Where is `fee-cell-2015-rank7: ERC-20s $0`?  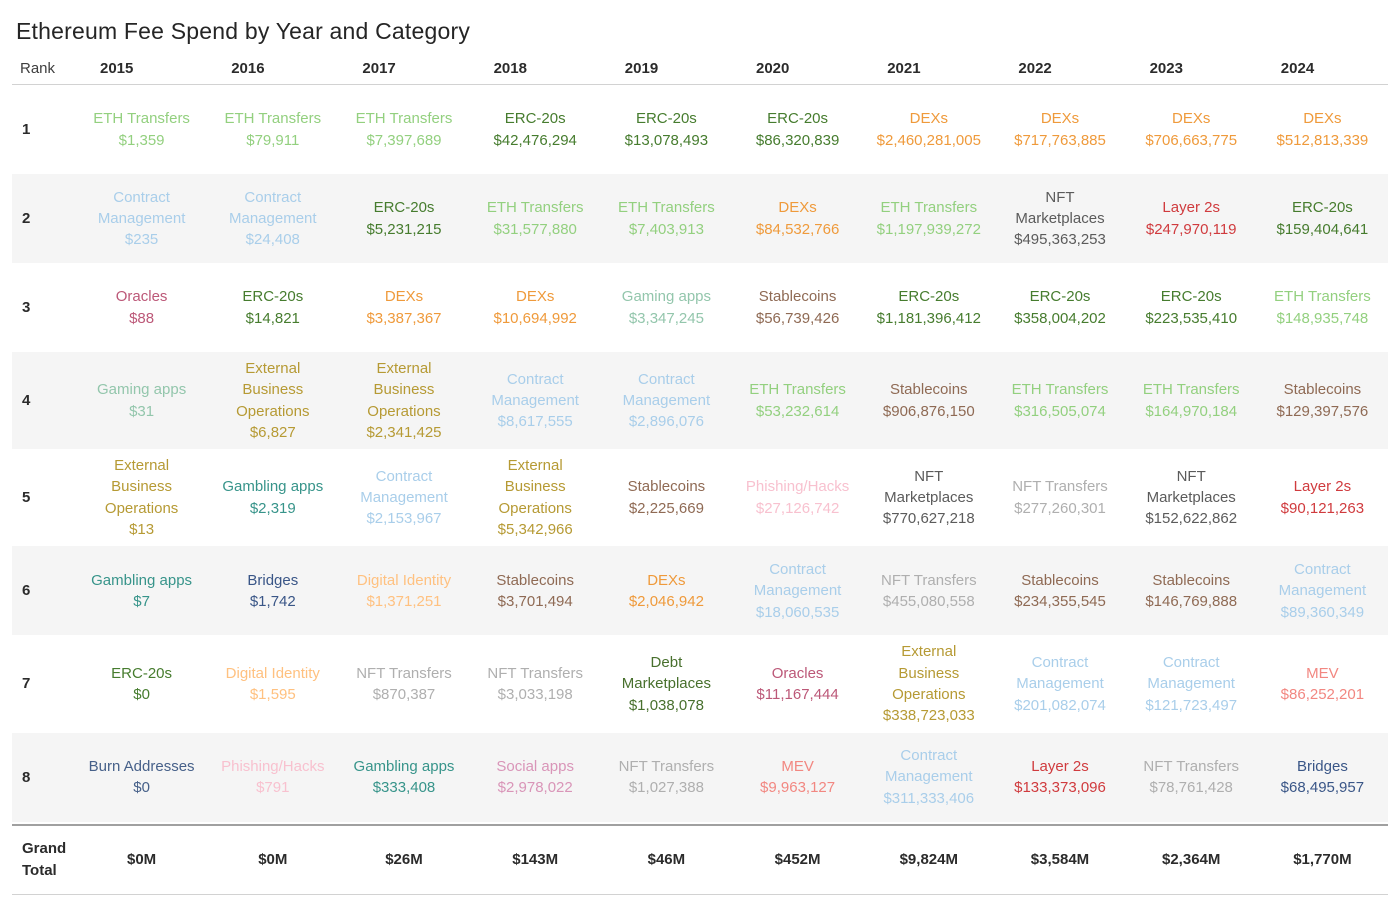 fee-cell-2015-rank7: ERC-20s $0 is located at coordinates (141, 683).